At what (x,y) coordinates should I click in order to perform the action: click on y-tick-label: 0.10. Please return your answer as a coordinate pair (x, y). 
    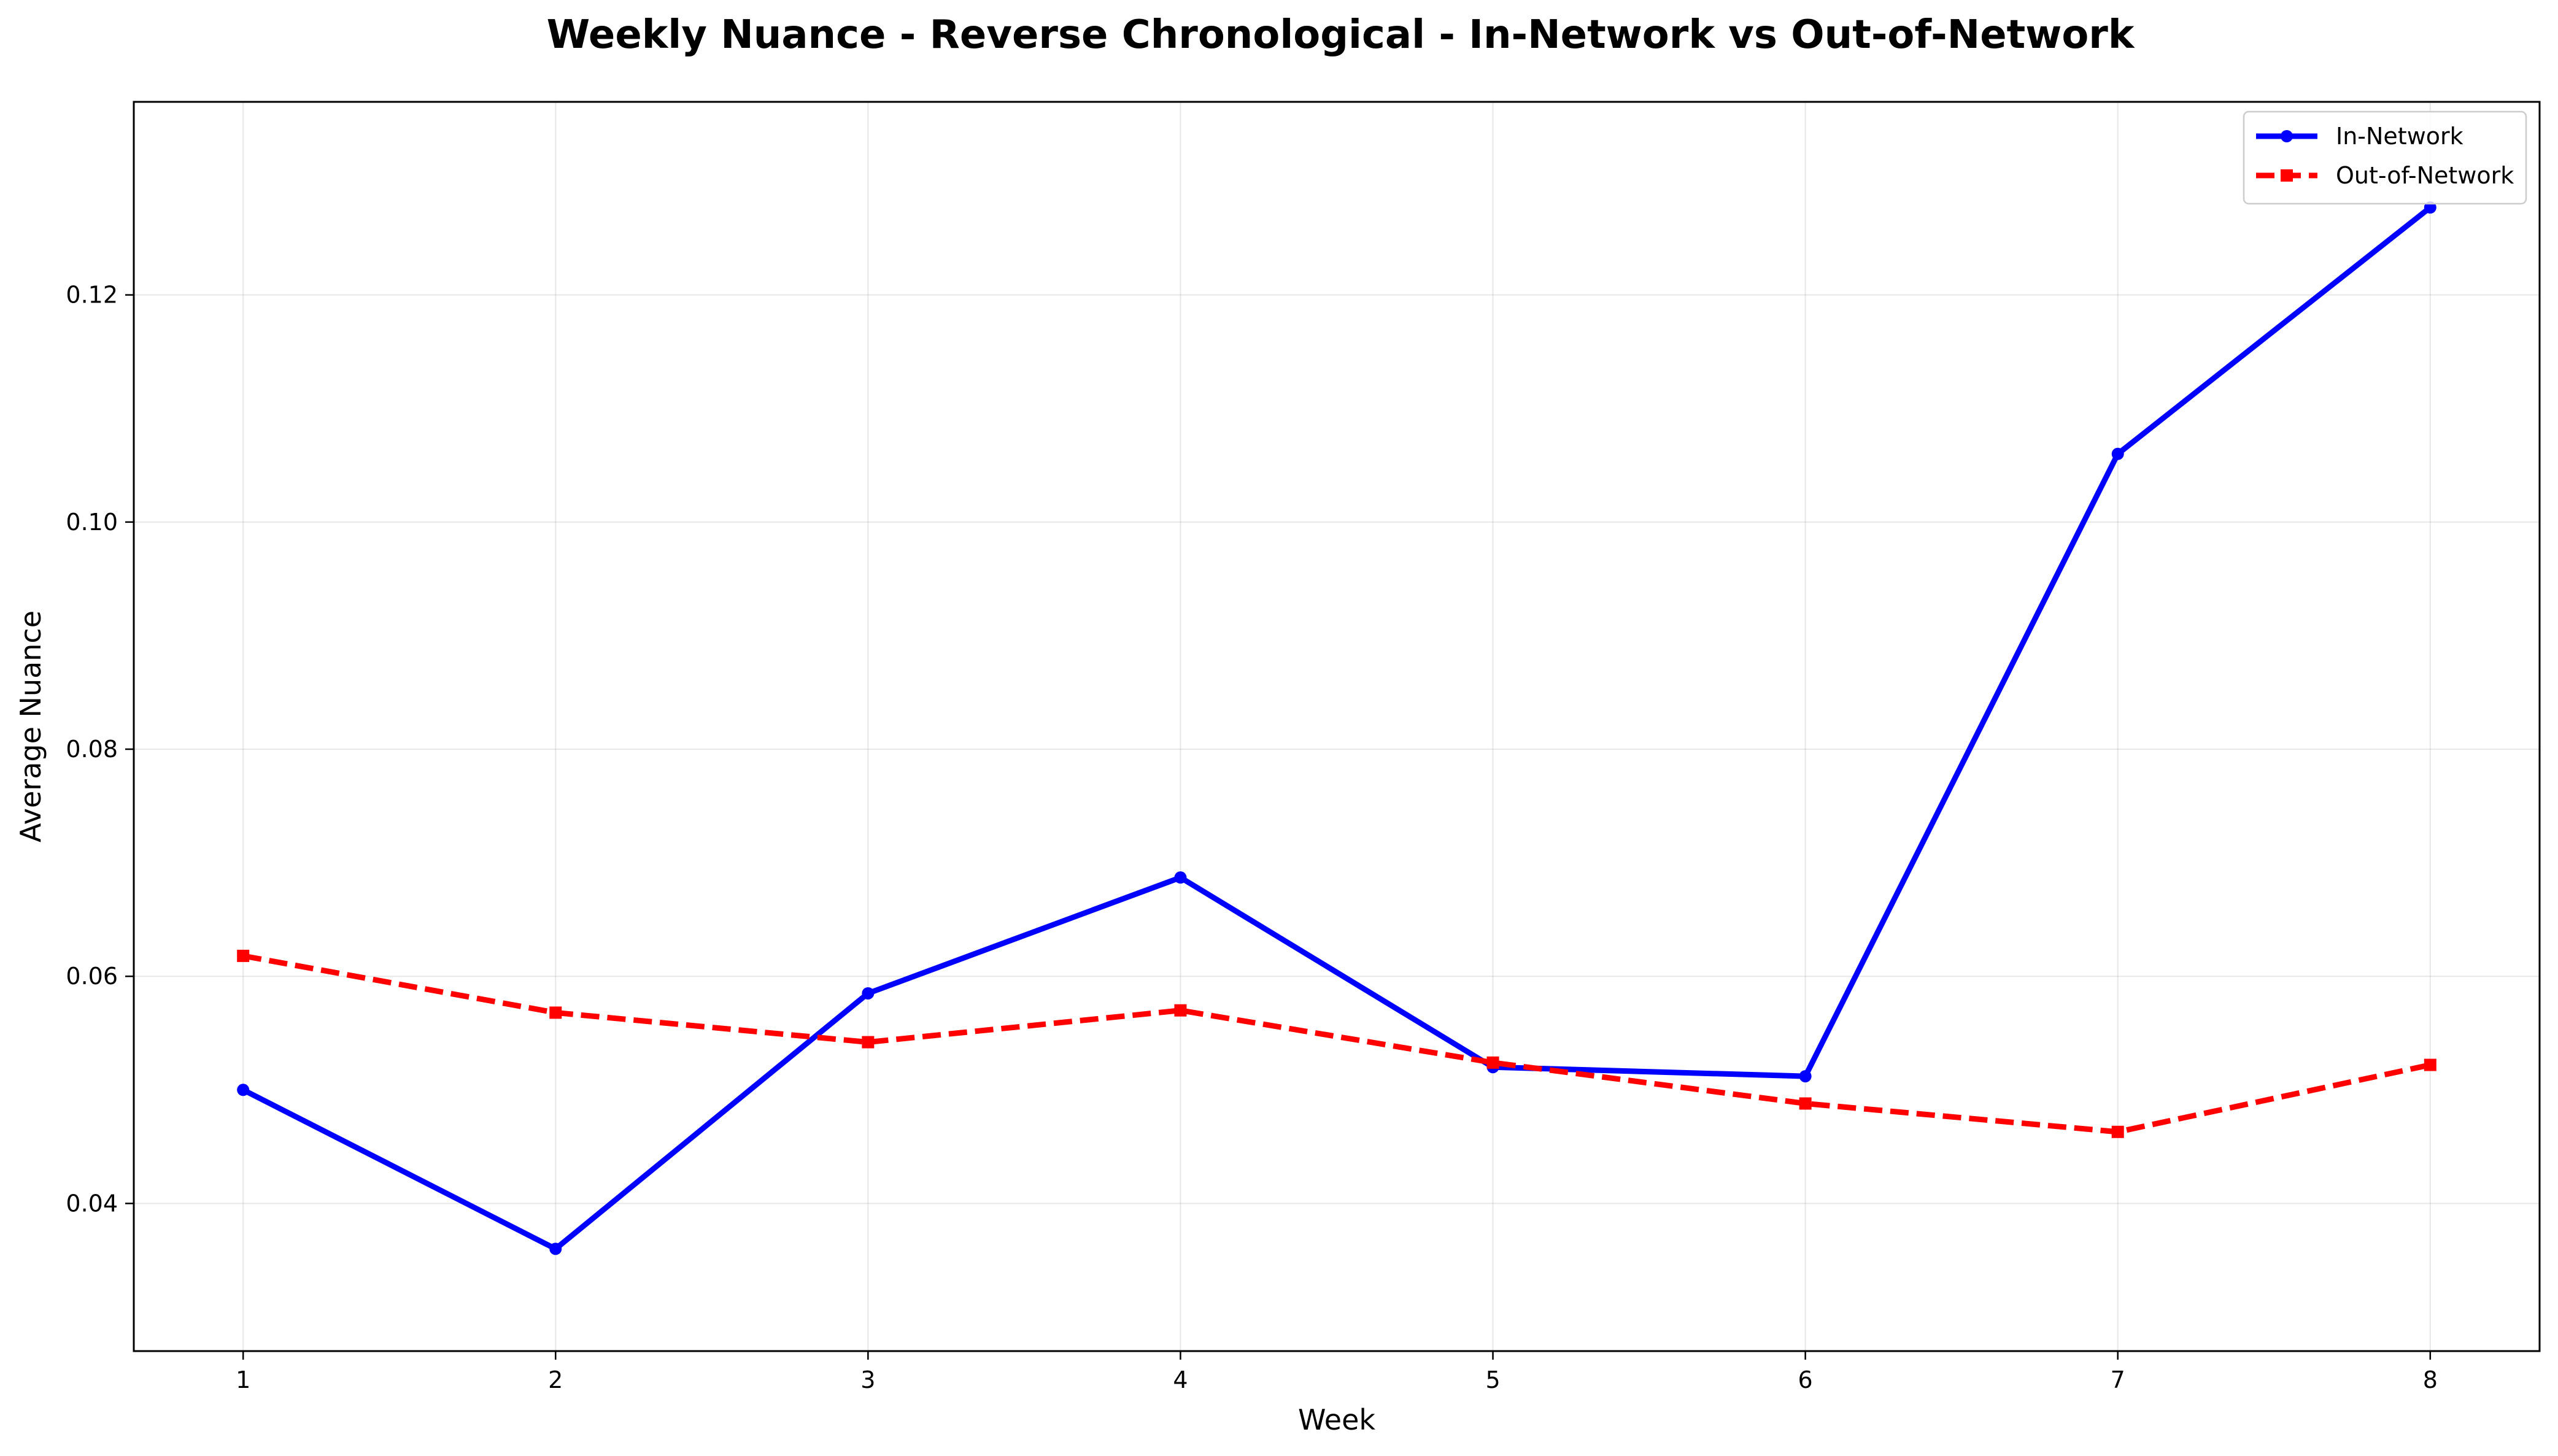
    Looking at the image, I should click on (92, 522).